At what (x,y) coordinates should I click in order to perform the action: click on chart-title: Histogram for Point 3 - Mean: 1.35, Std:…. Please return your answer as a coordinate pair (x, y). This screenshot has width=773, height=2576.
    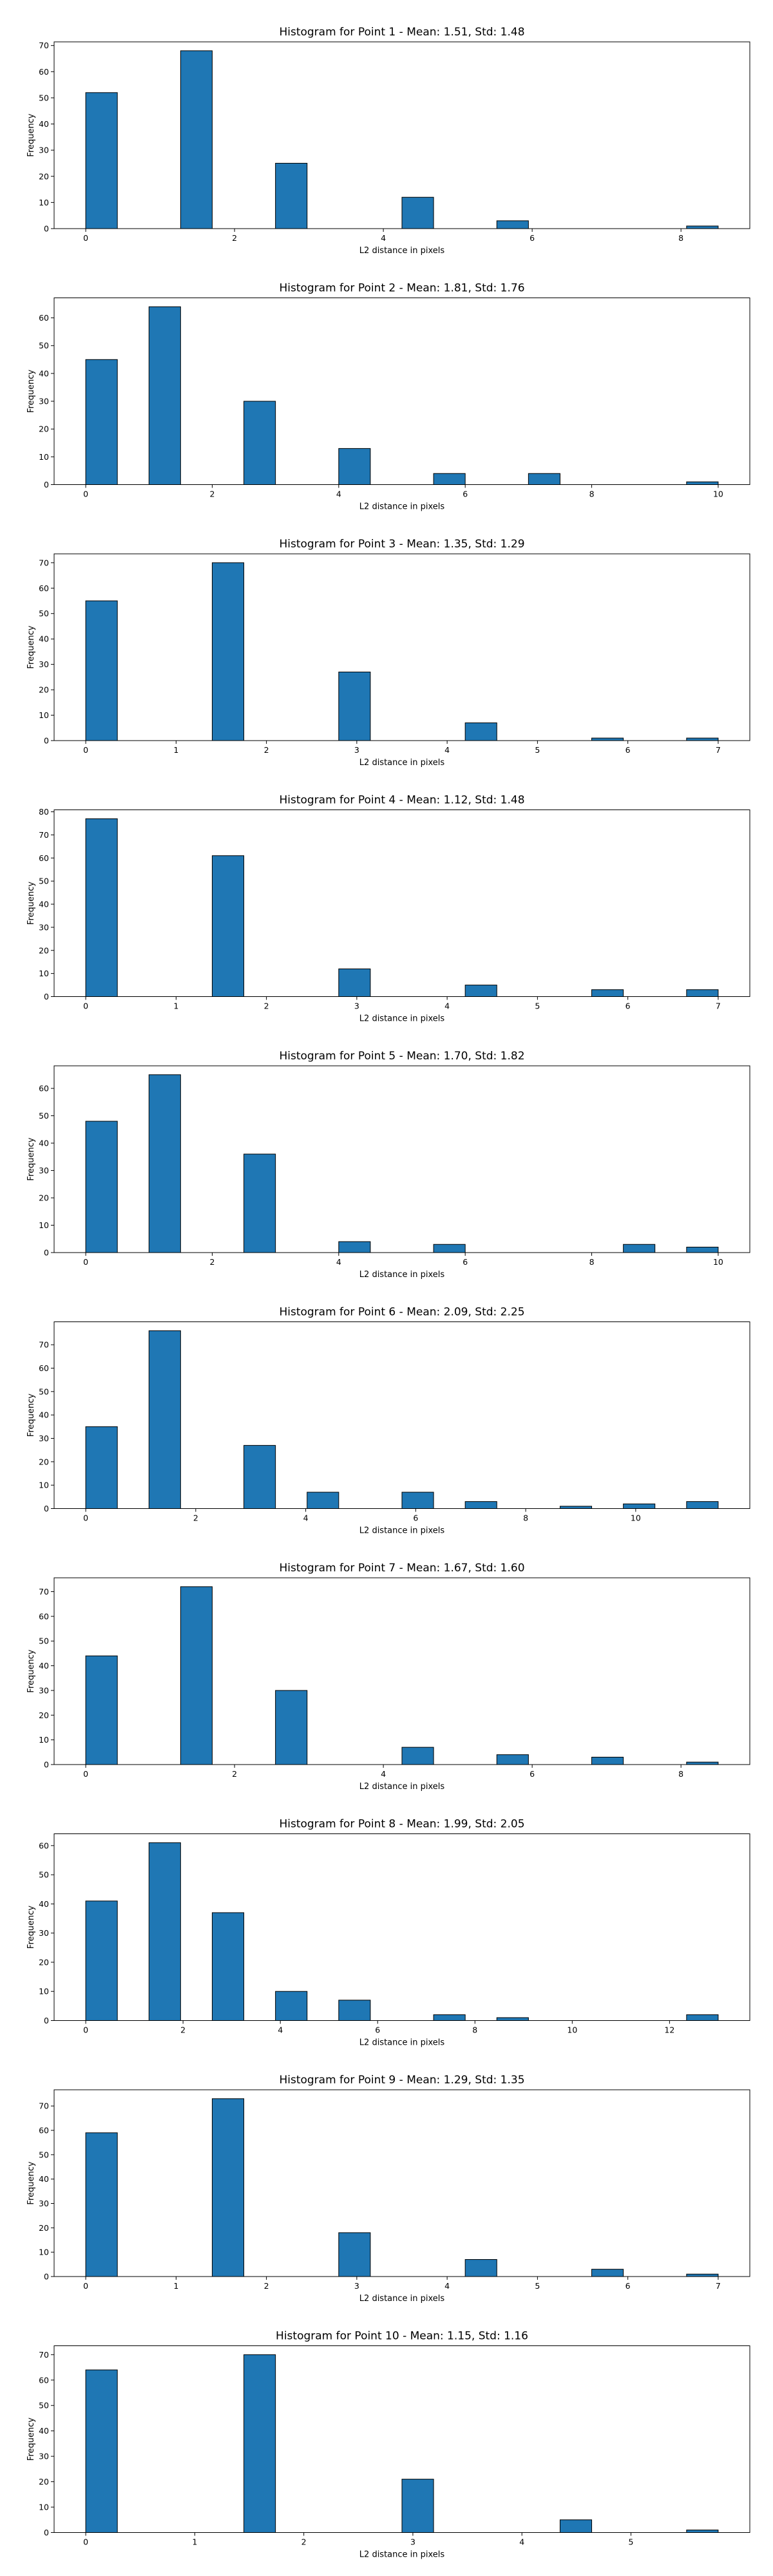
    Looking at the image, I should click on (401, 544).